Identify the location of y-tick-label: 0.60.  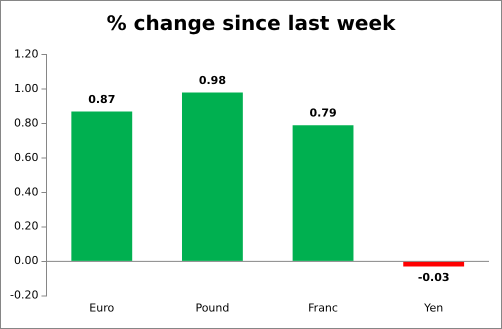
(26, 157).